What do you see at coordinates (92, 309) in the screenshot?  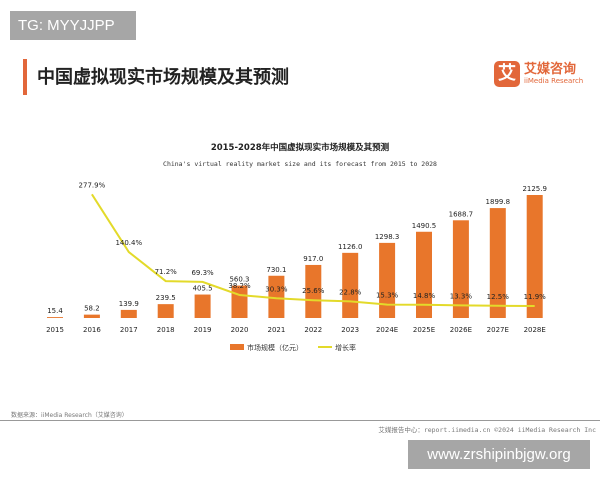 I see `bar-label-2016: 58.2` at bounding box center [92, 309].